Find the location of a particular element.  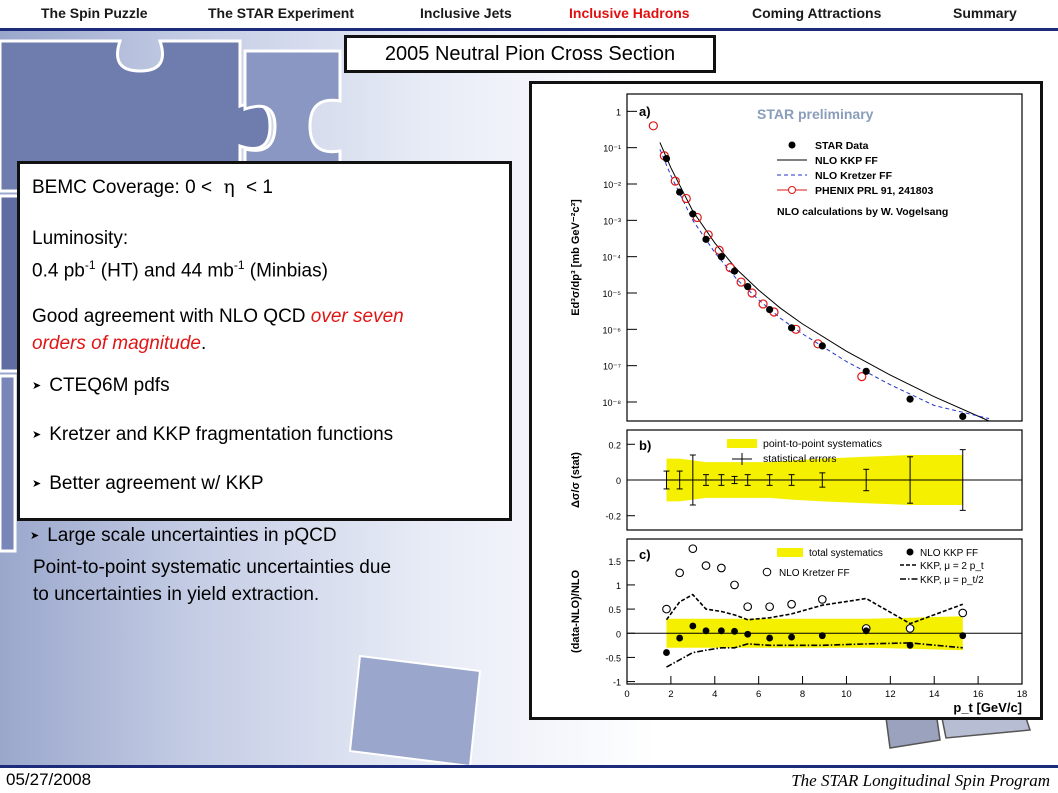

nav-divider is located at coordinates (529, 29).